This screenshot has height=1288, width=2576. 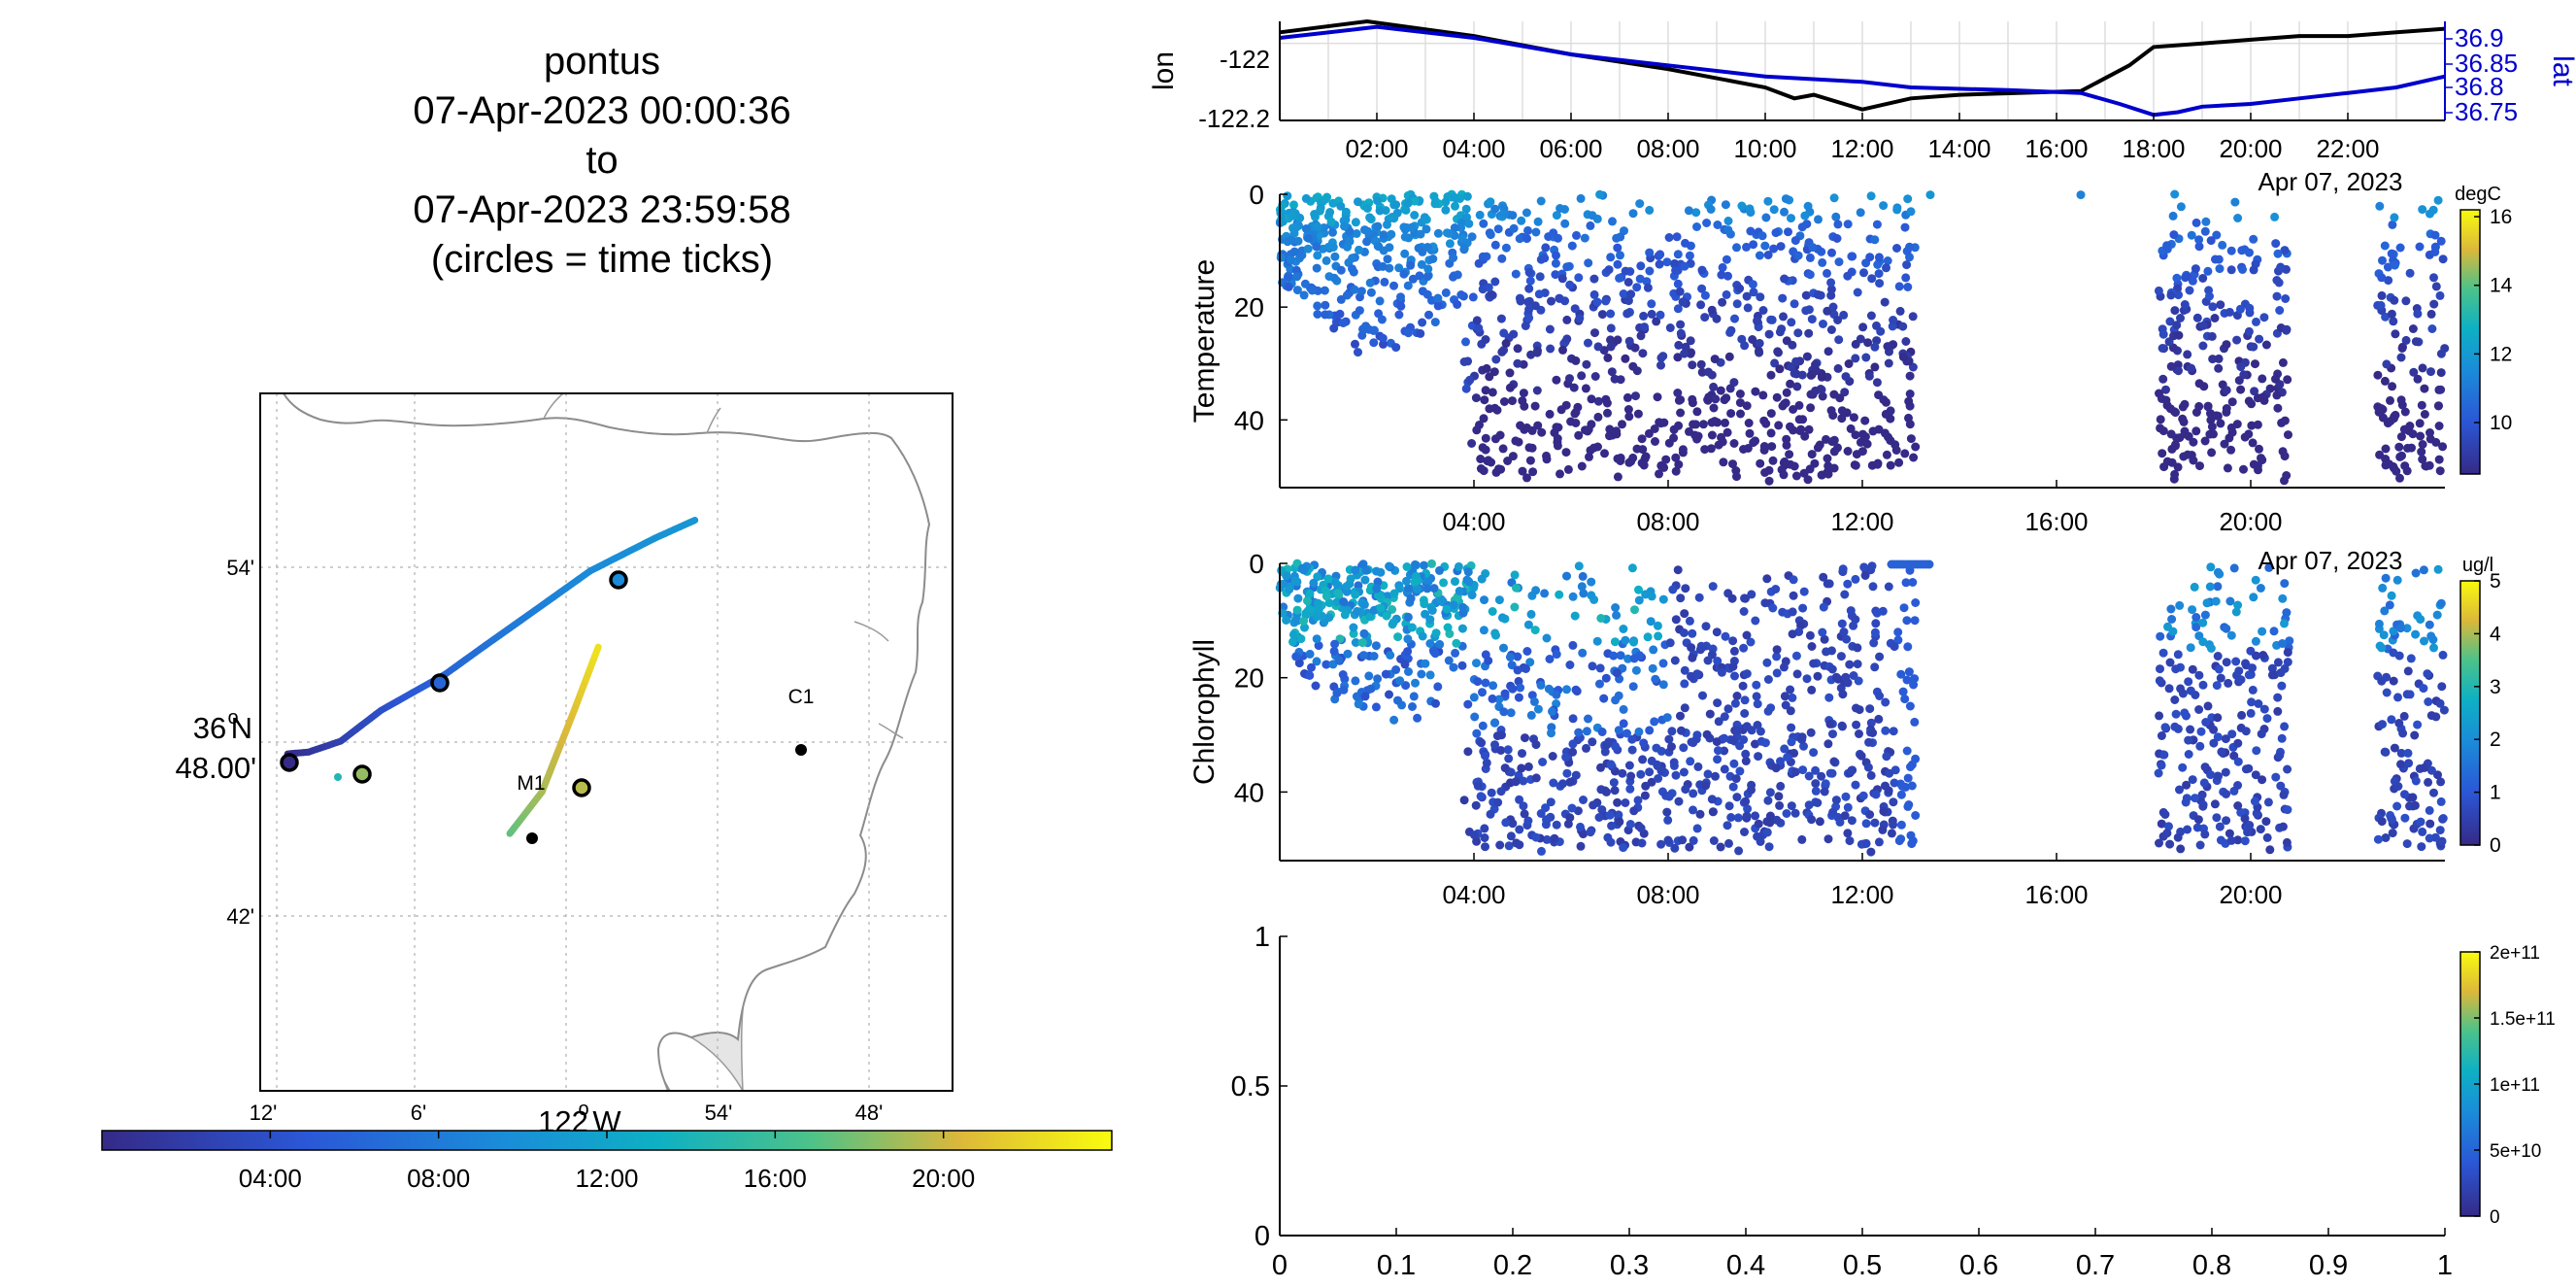 I want to click on lonlat-x-tick-label: 06:00, so click(x=1571, y=148).